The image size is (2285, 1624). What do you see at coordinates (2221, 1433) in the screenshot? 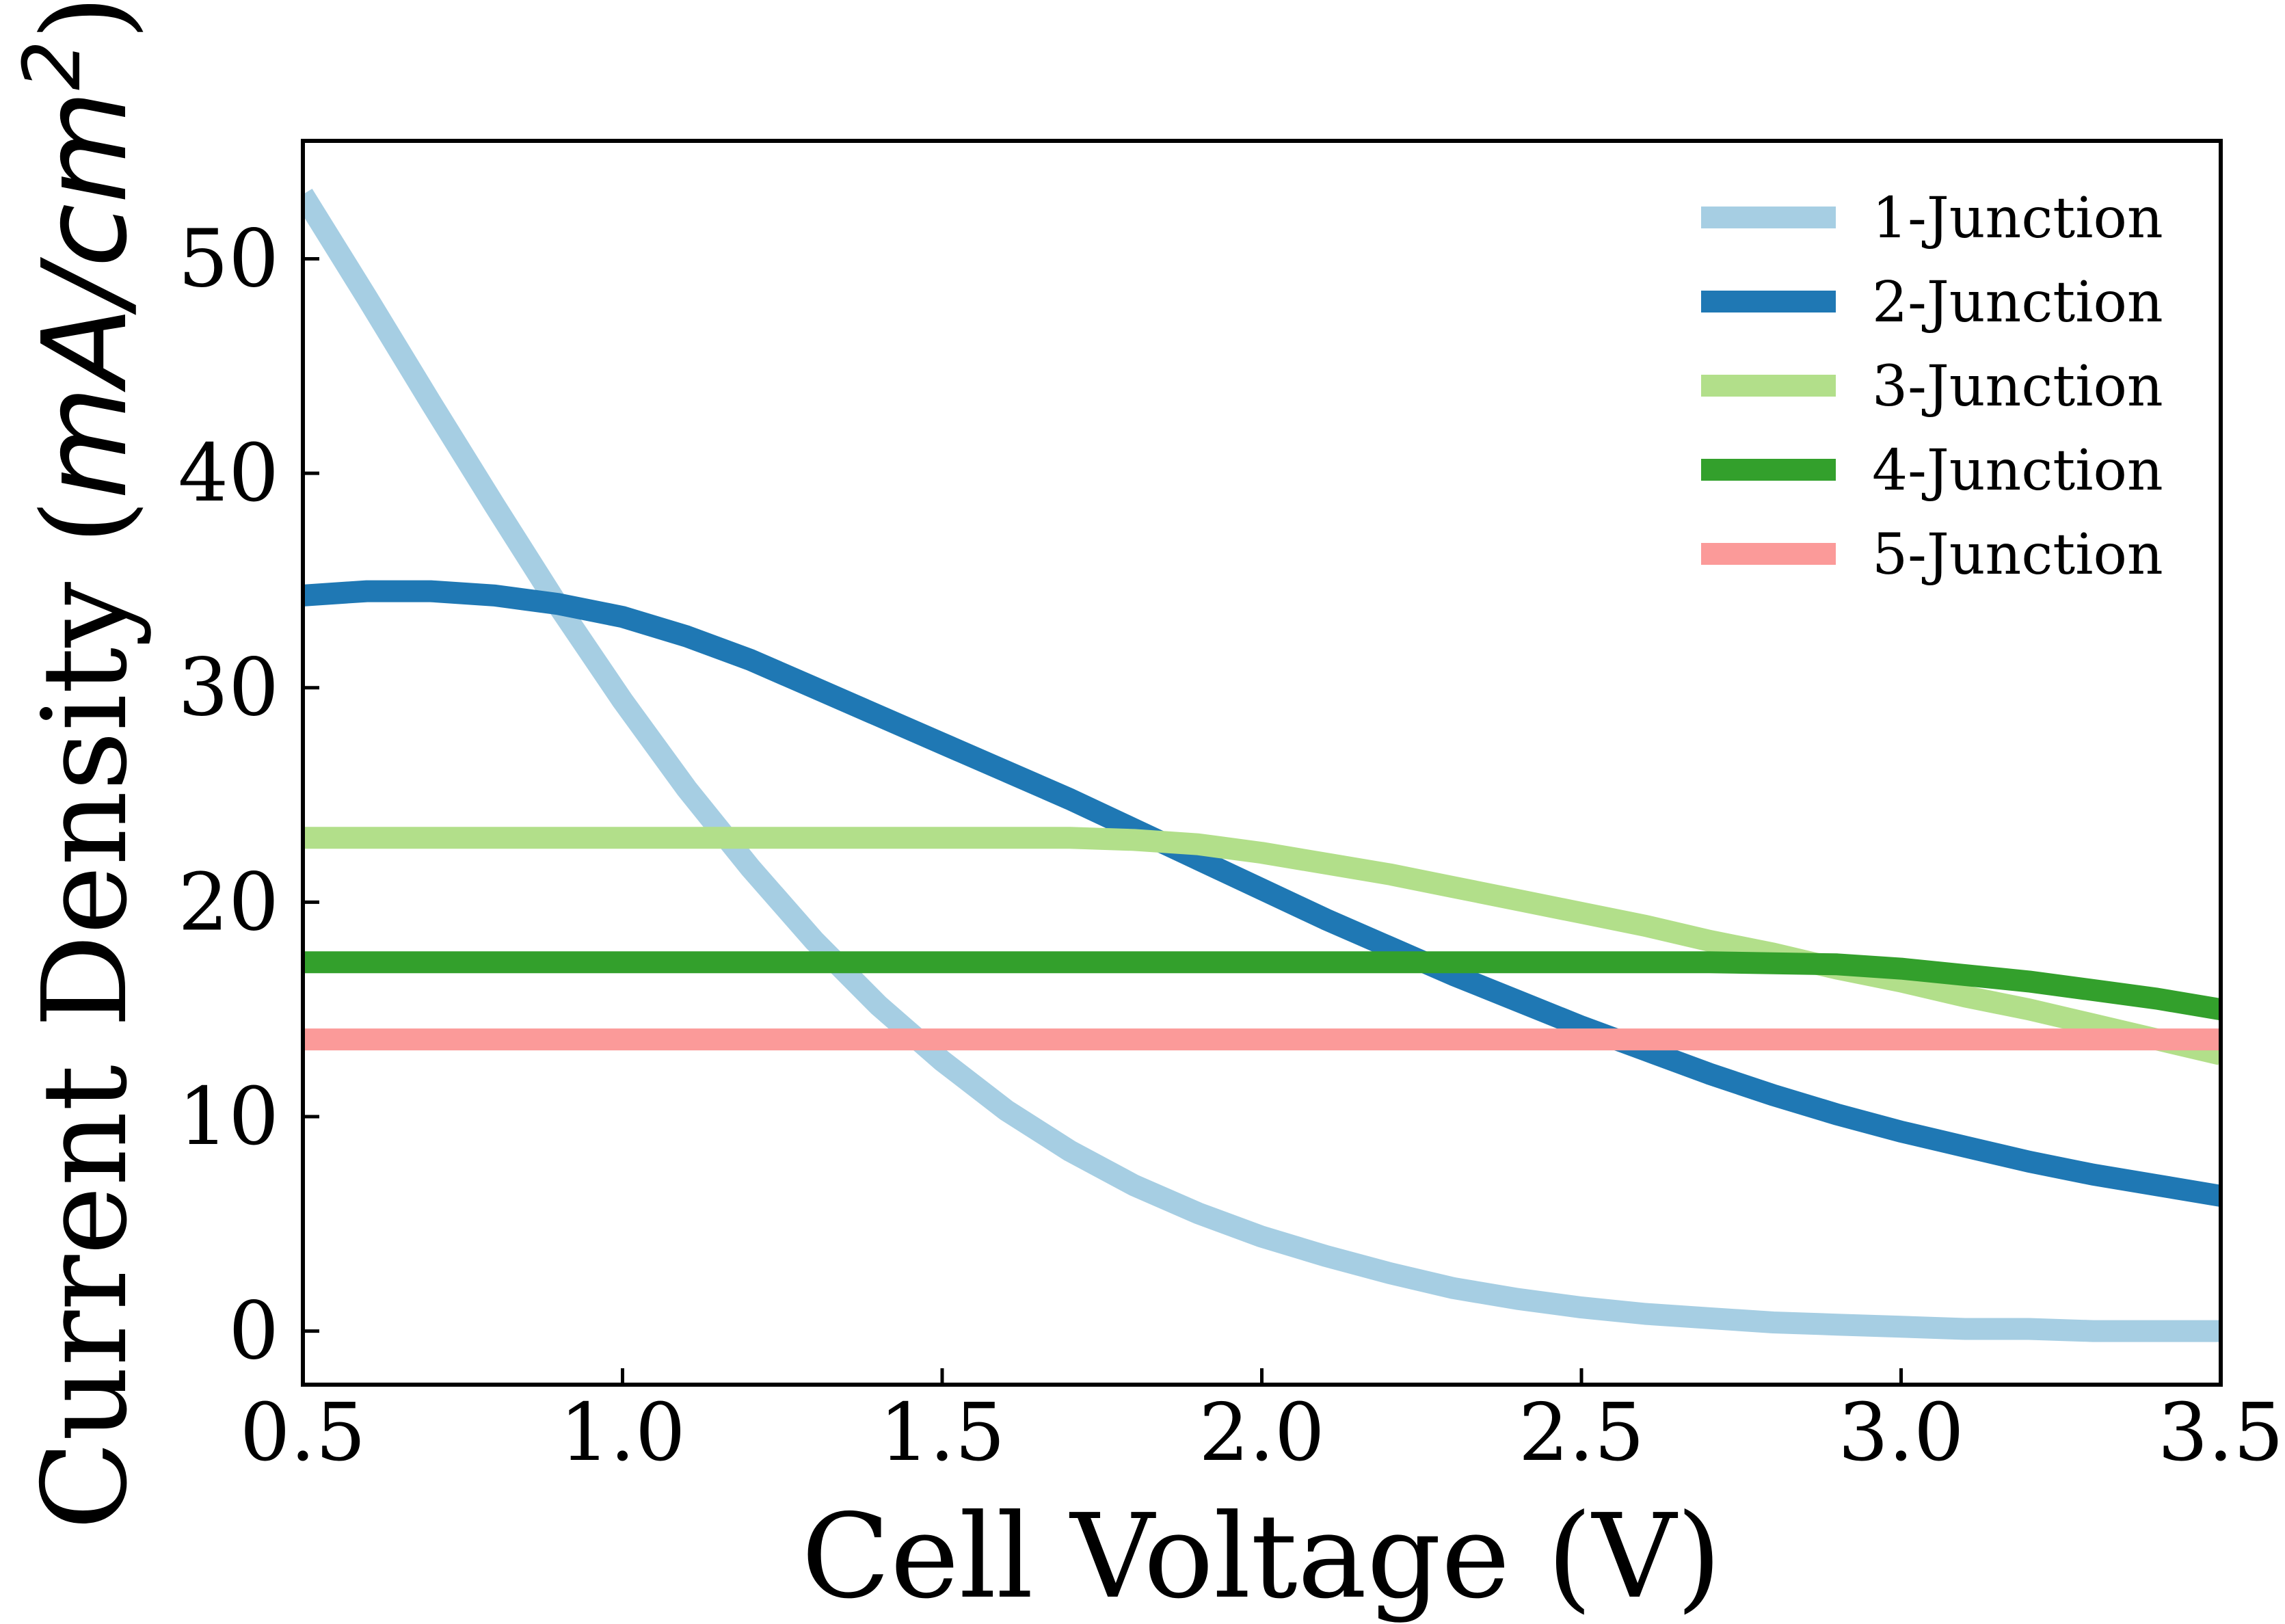
I see `x-tick-label: 3.5` at bounding box center [2221, 1433].